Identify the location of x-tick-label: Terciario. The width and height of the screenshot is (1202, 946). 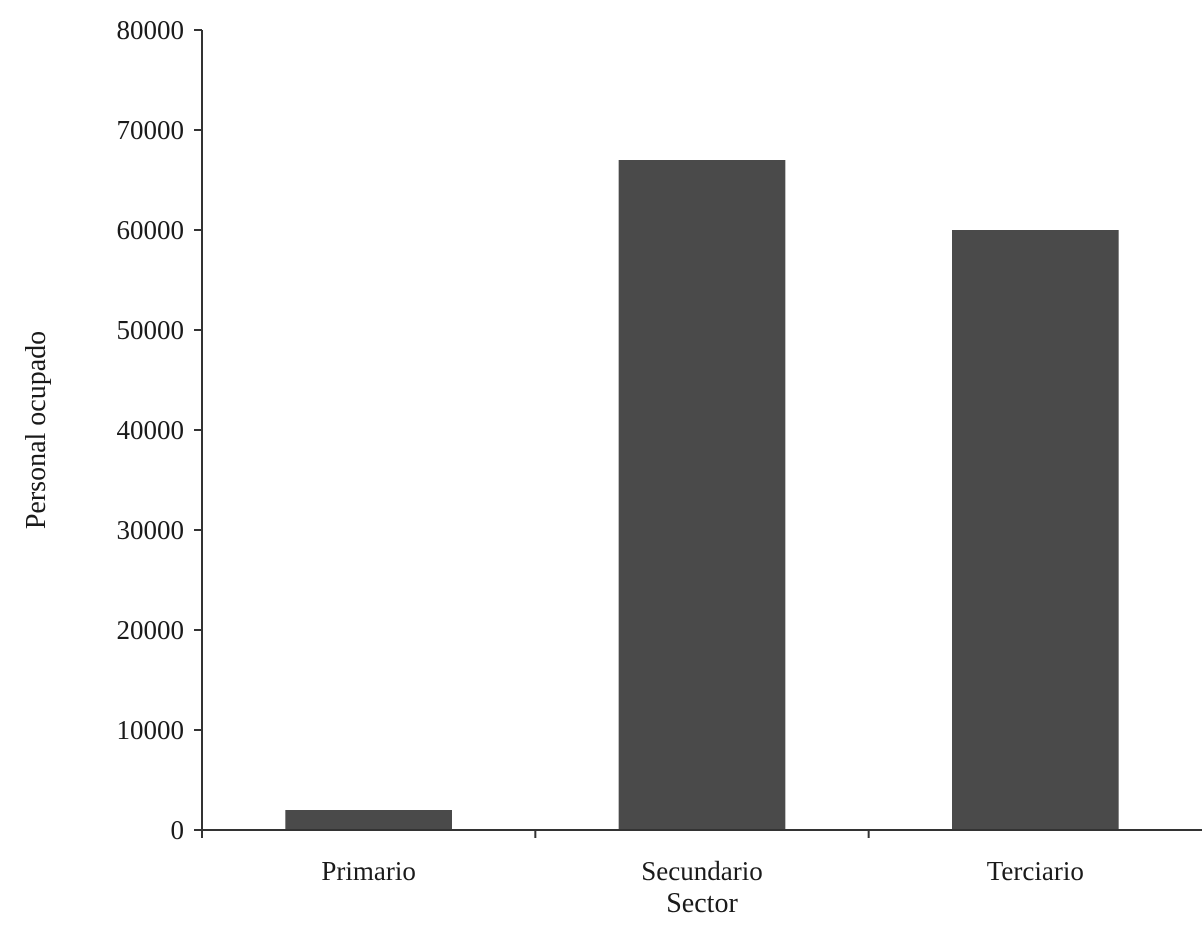
(1035, 871).